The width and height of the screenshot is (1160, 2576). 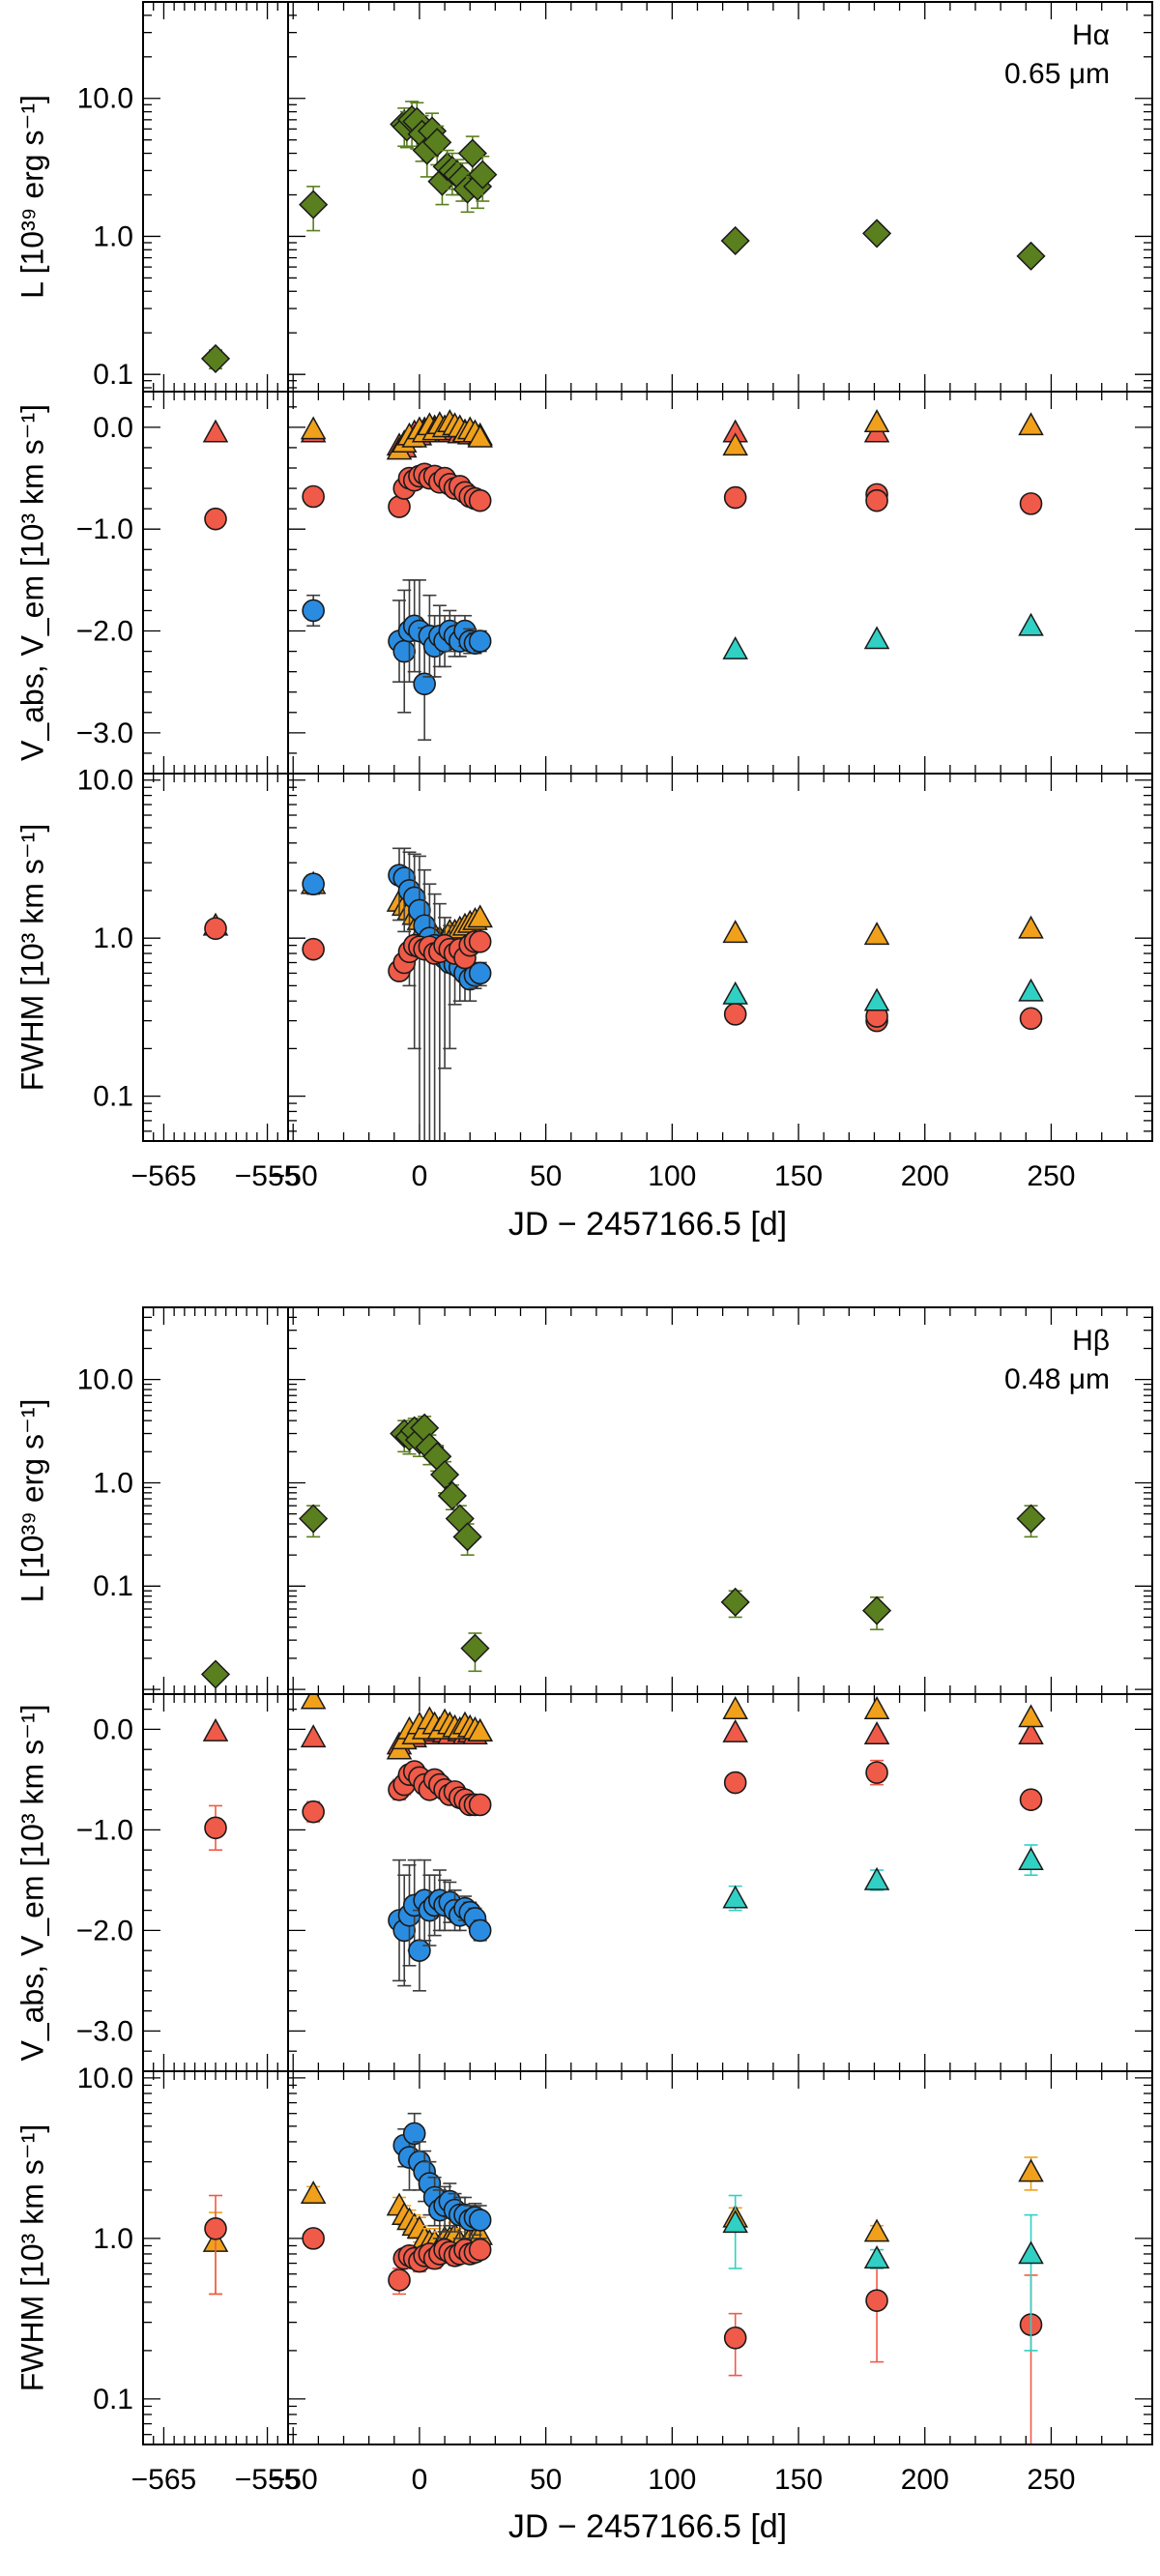 I want to click on x-tick-label: 50, so click(x=546, y=2480).